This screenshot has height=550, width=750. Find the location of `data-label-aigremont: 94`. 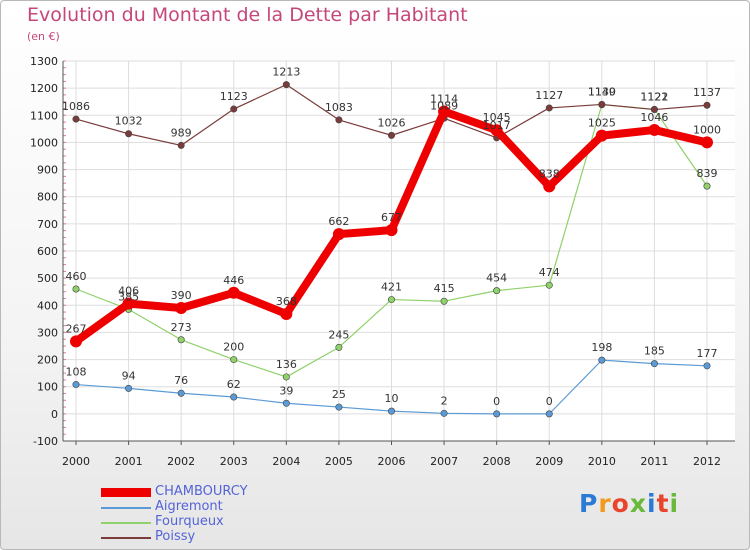

data-label-aigremont: 94 is located at coordinates (129, 375).